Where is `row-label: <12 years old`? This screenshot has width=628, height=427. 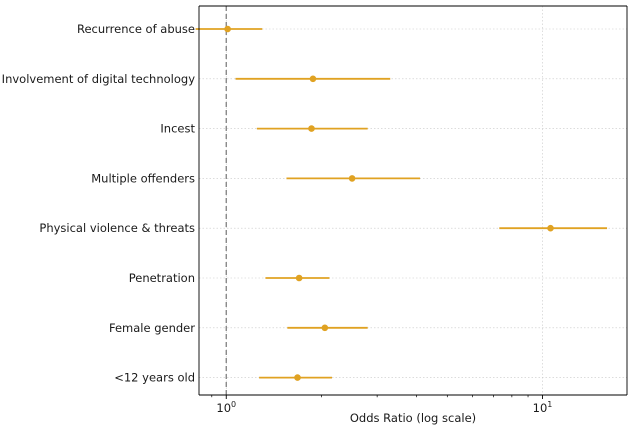 row-label: <12 years old is located at coordinates (154, 378).